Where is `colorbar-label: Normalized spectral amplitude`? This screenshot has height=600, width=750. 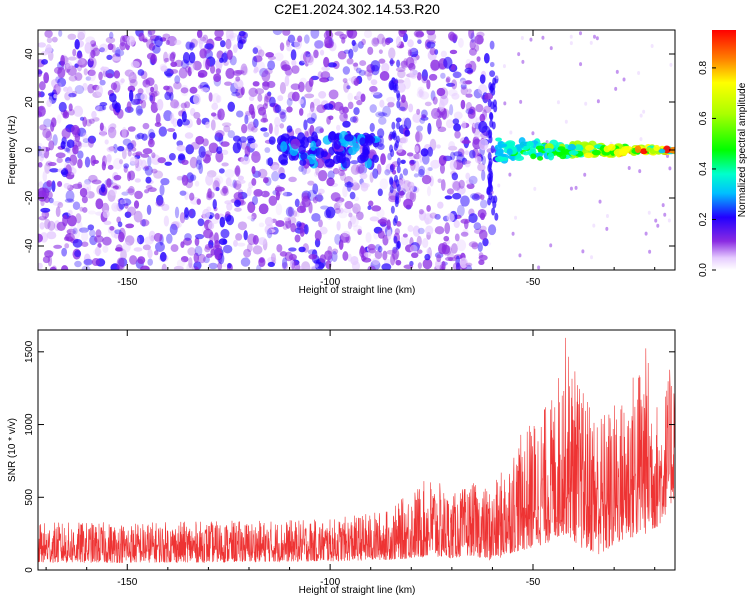
colorbar-label: Normalized spectral amplitude is located at coordinates (742, 149).